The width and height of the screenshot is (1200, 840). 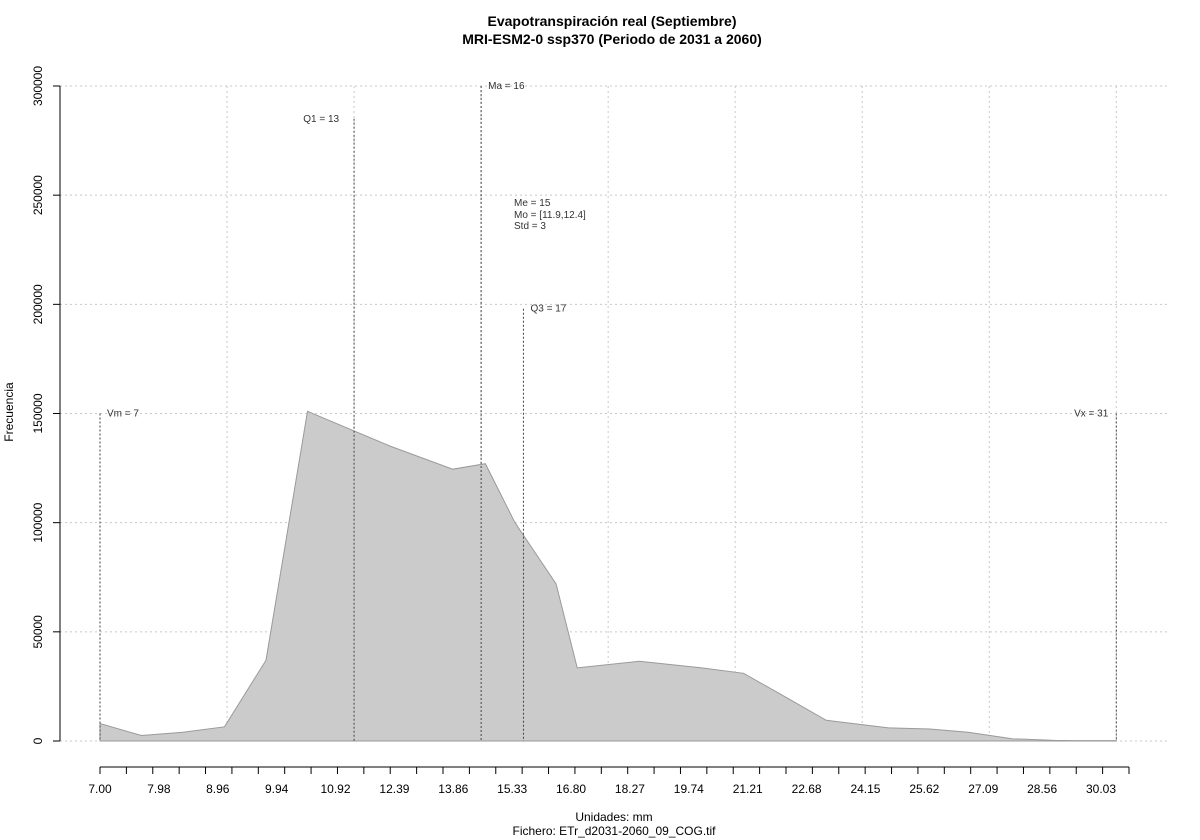 I want to click on stat-std: Std = 3, so click(x=530, y=226).